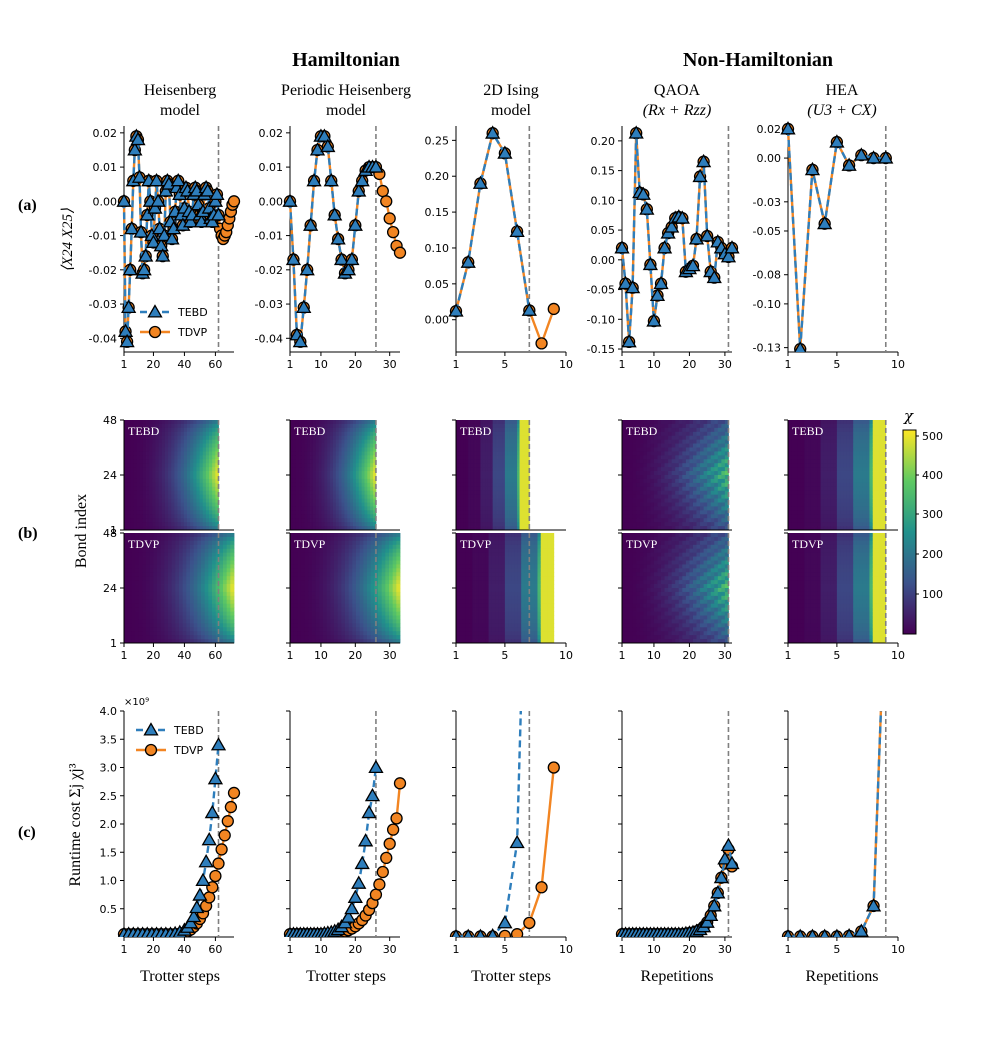 This screenshot has width=997, height=1053. Describe the element at coordinates (27, 205) in the screenshot. I see `row-label-a: (a)` at that location.